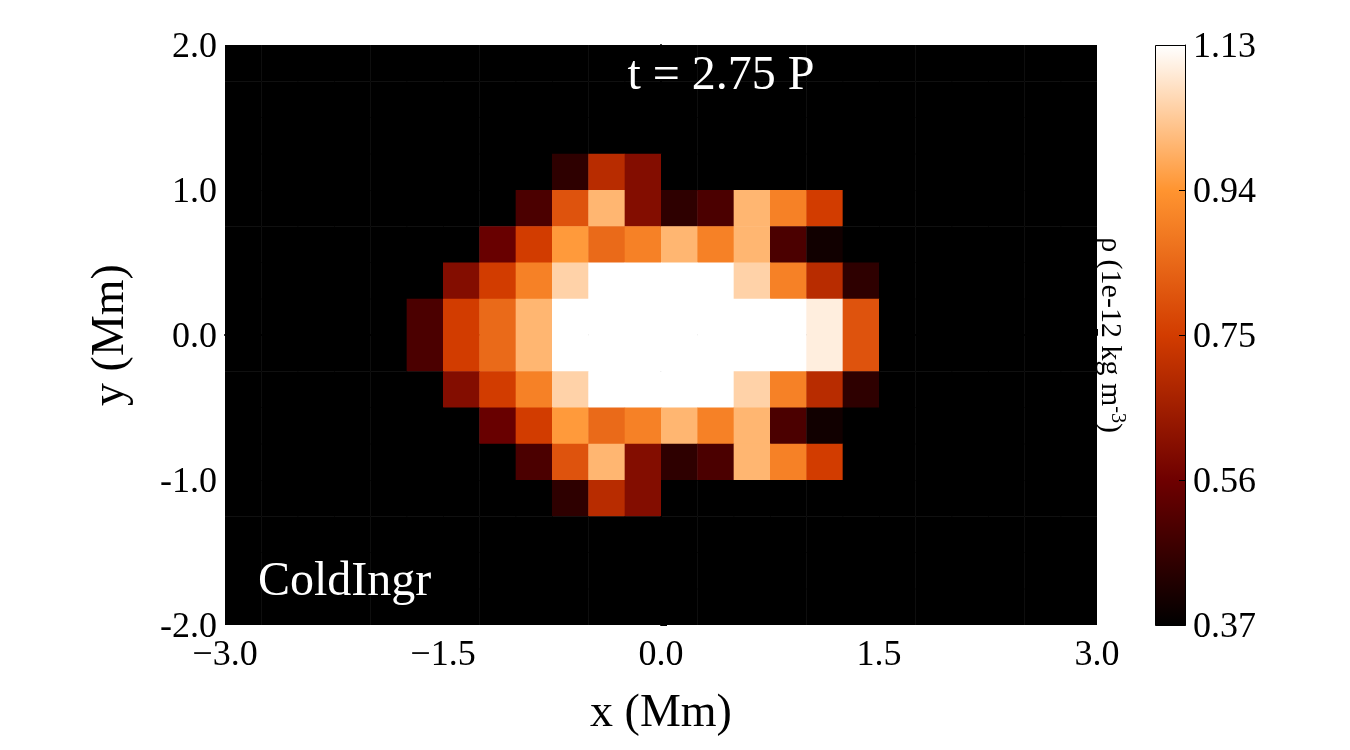 The image size is (1350, 750). Describe the element at coordinates (879, 653) in the screenshot. I see `x-tick-label: 1.5` at that location.